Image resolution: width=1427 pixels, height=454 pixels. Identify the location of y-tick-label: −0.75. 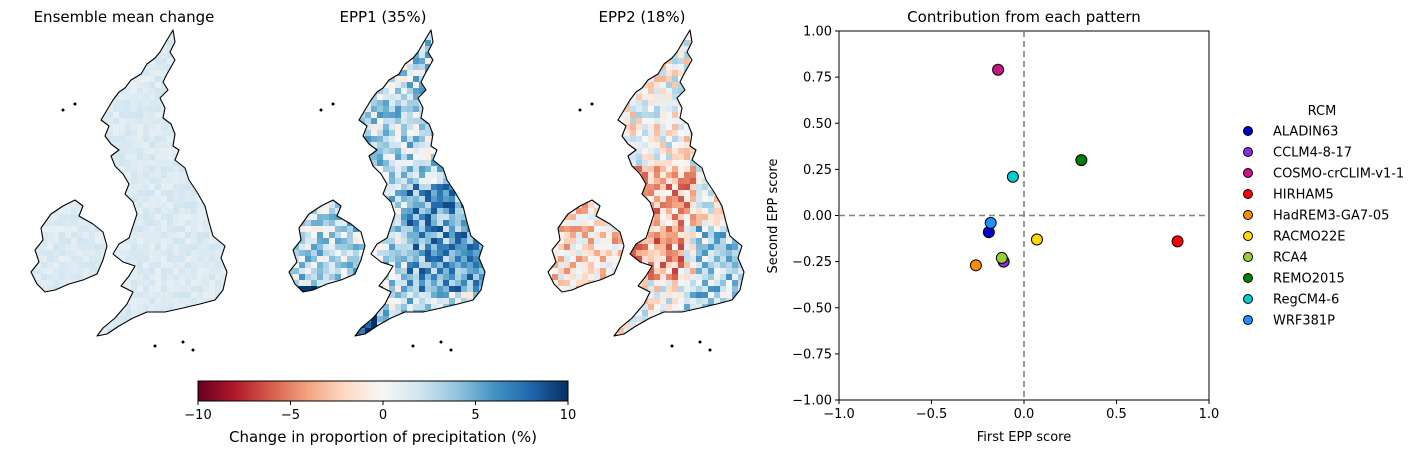
(812, 354).